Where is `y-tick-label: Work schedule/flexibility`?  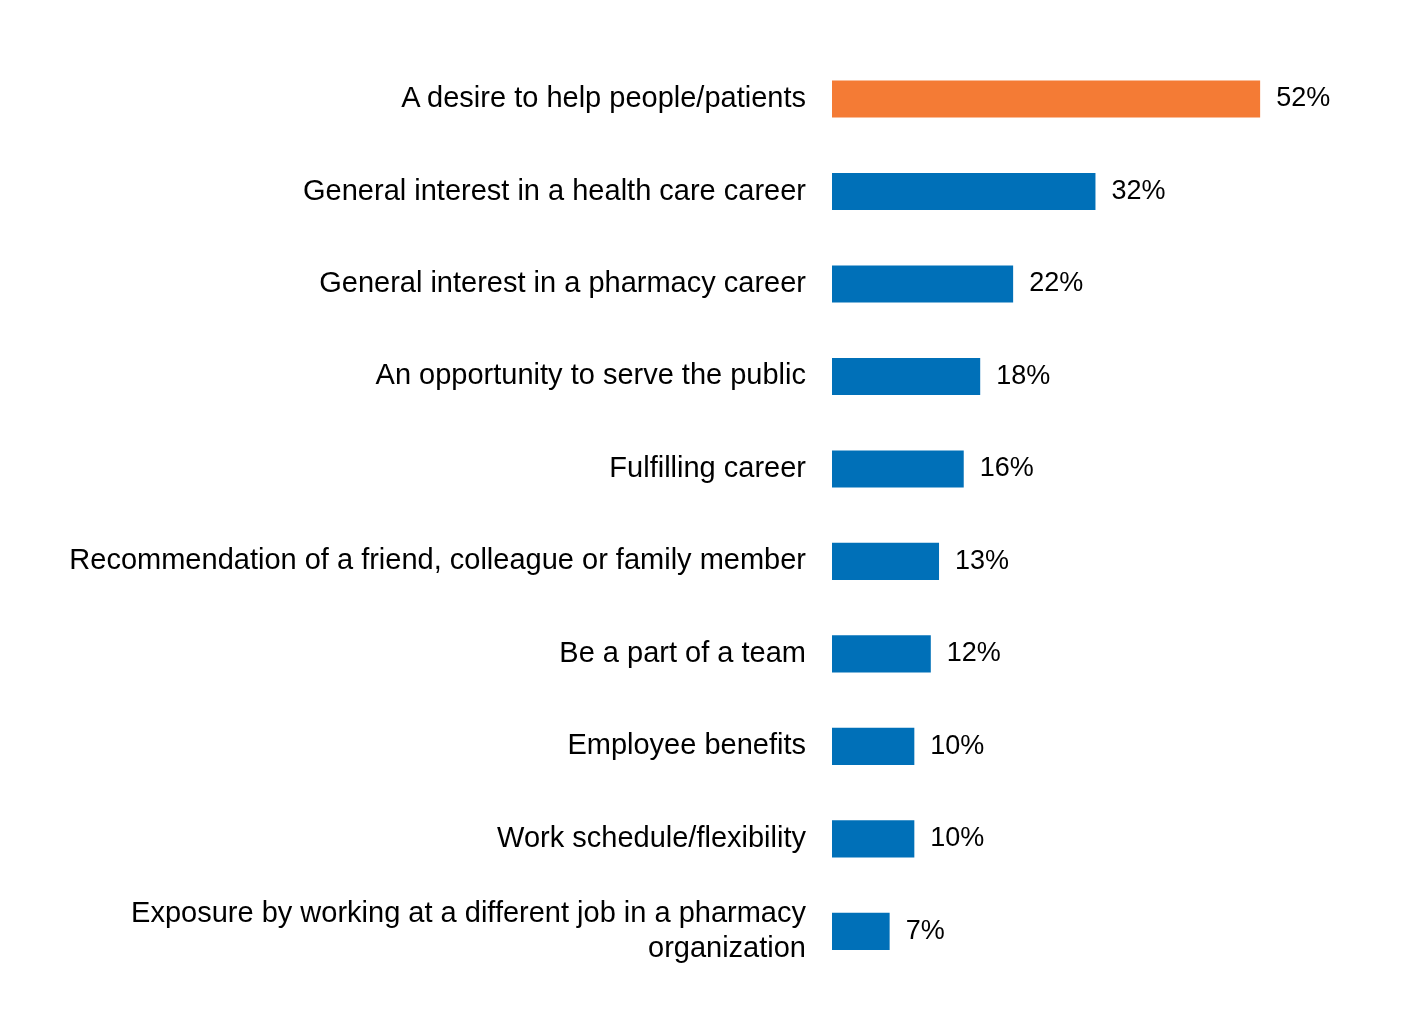
y-tick-label: Work schedule/flexibility is located at coordinates (652, 836).